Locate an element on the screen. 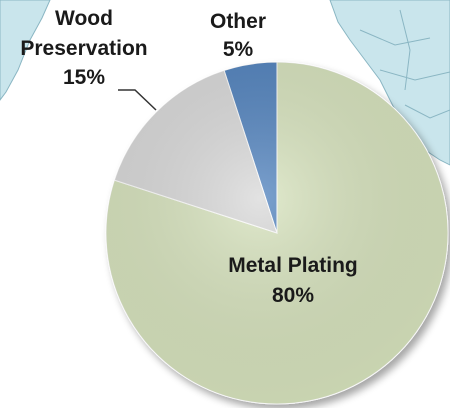  map-region-left is located at coordinates (25, 50).